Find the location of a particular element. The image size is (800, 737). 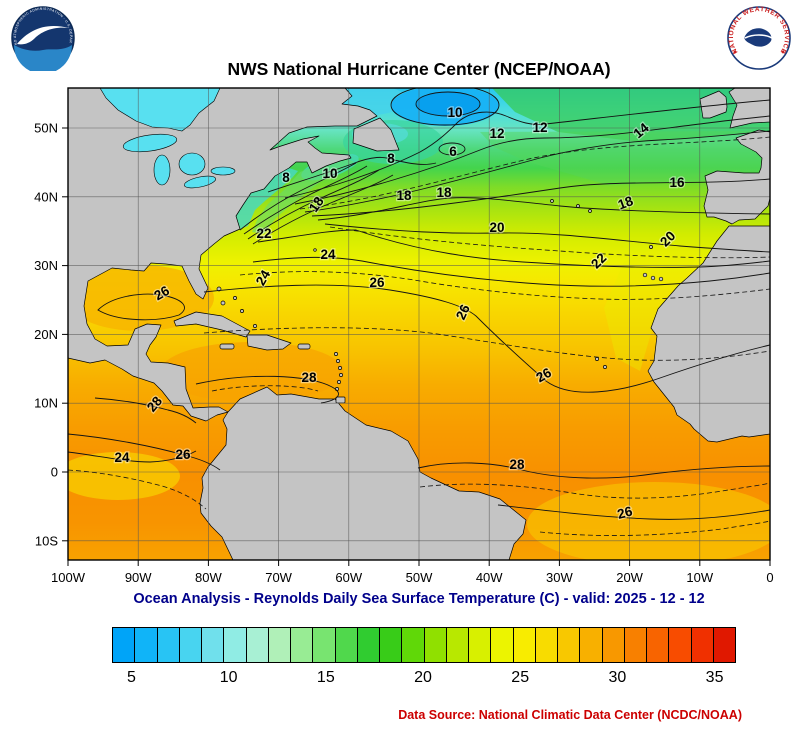

isotherm-value-label: 8 is located at coordinates (391, 158).